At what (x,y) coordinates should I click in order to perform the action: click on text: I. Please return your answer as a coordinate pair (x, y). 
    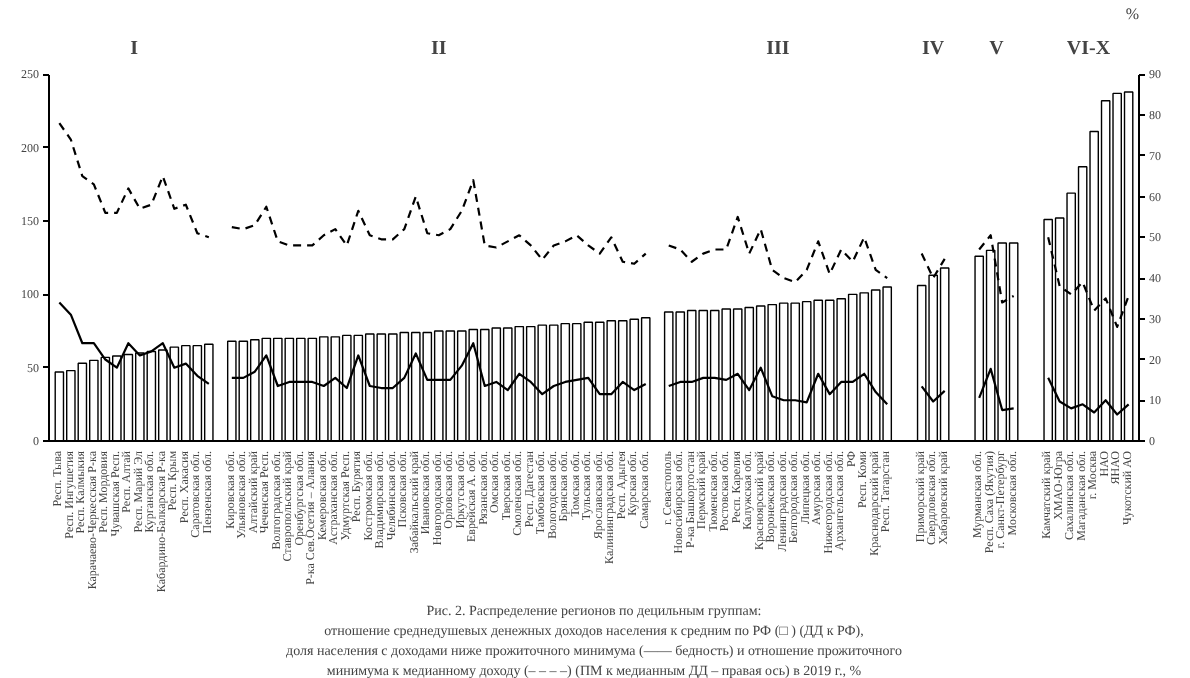
    Looking at the image, I should click on (134, 48).